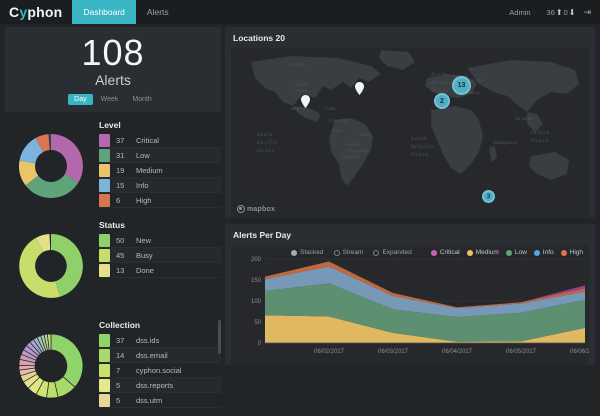  I want to click on map-cluster-13: 13, so click(461, 85).